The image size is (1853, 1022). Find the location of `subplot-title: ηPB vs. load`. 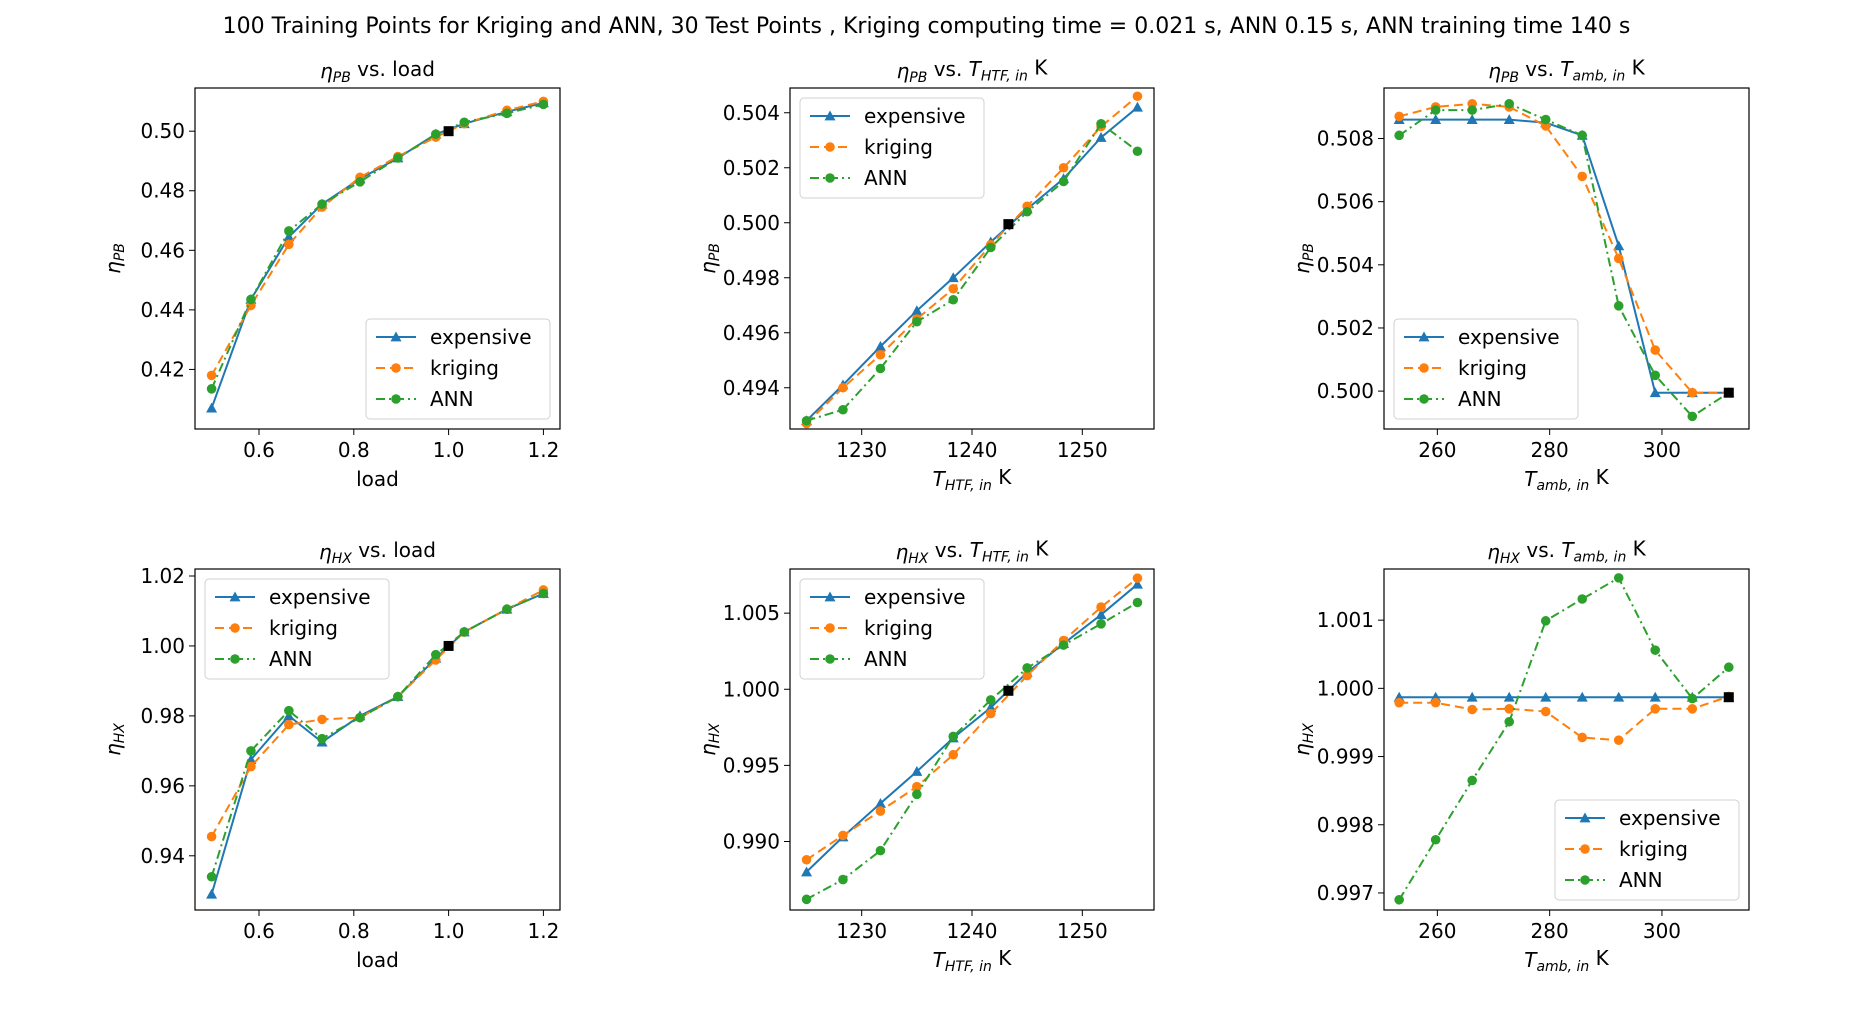

subplot-title: ηPB vs. load is located at coordinates (377, 71).